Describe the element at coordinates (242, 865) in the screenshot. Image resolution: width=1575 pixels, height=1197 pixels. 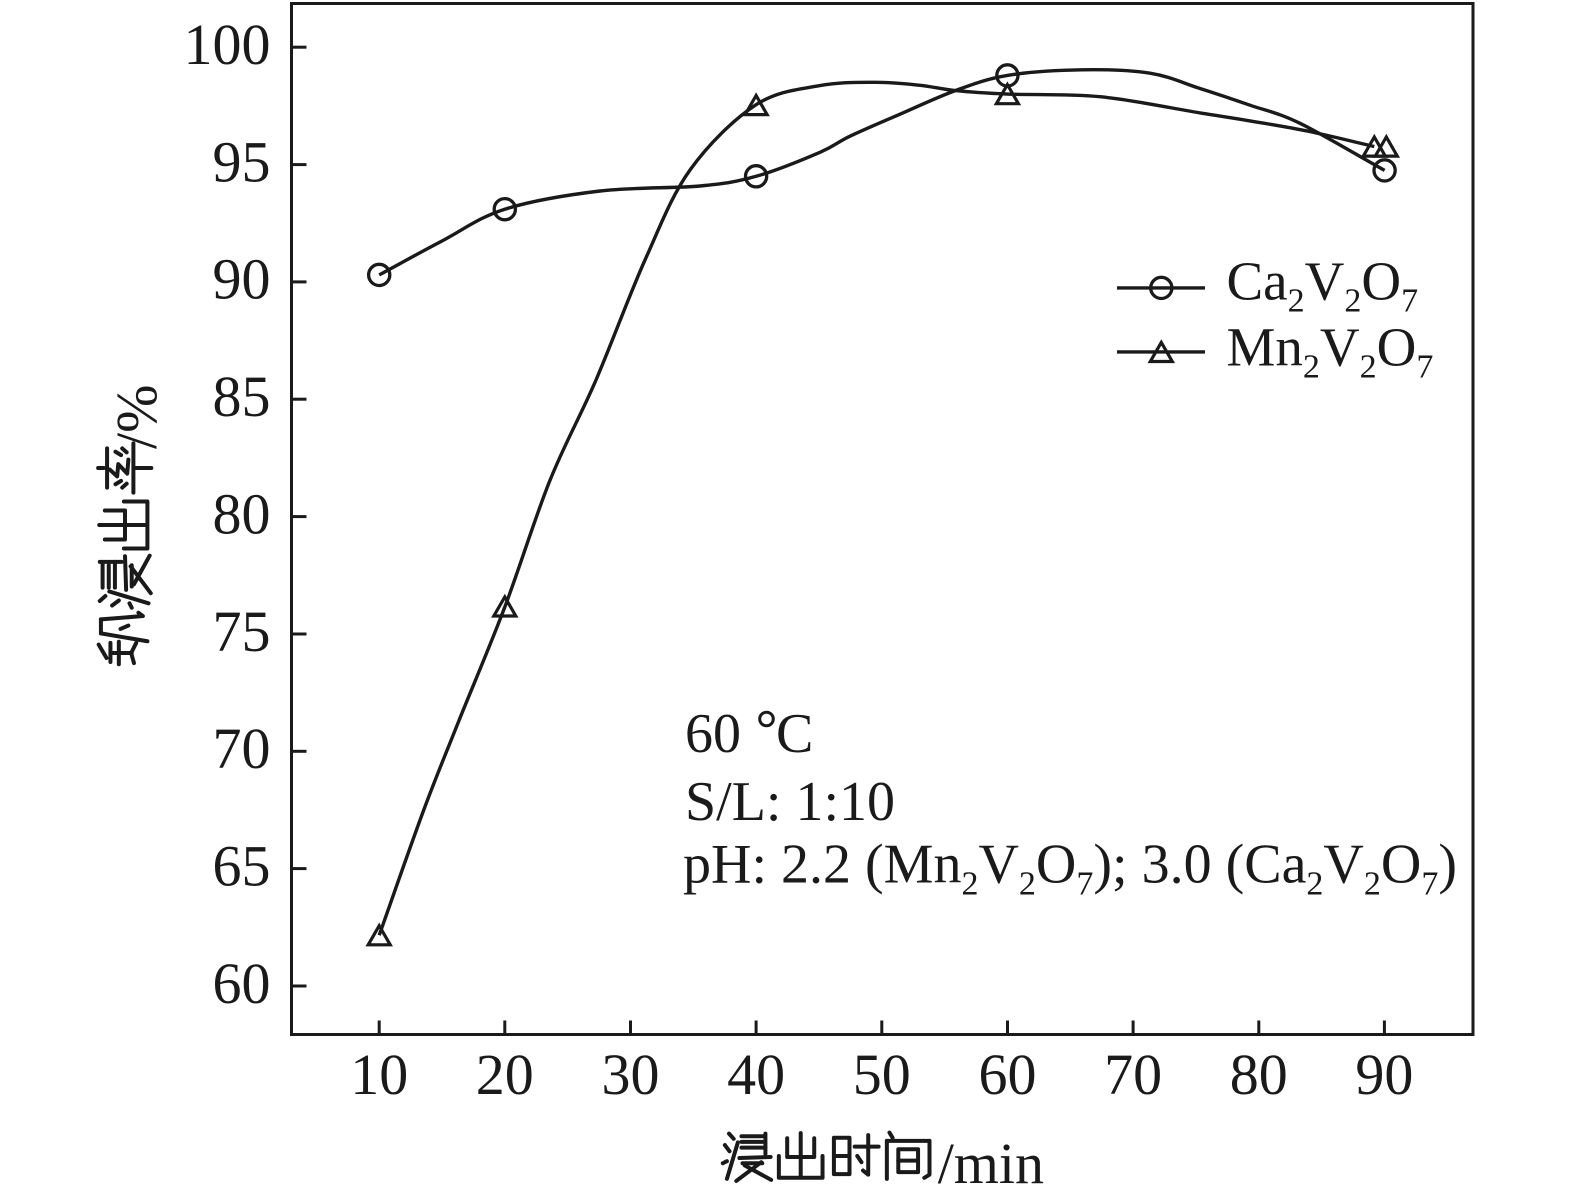
I see `svg-text: 65` at that location.